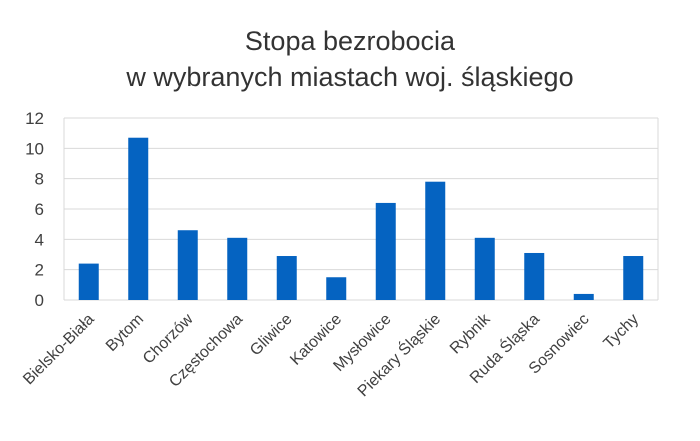  What do you see at coordinates (34, 148) in the screenshot?
I see `y-tick-label: 10` at bounding box center [34, 148].